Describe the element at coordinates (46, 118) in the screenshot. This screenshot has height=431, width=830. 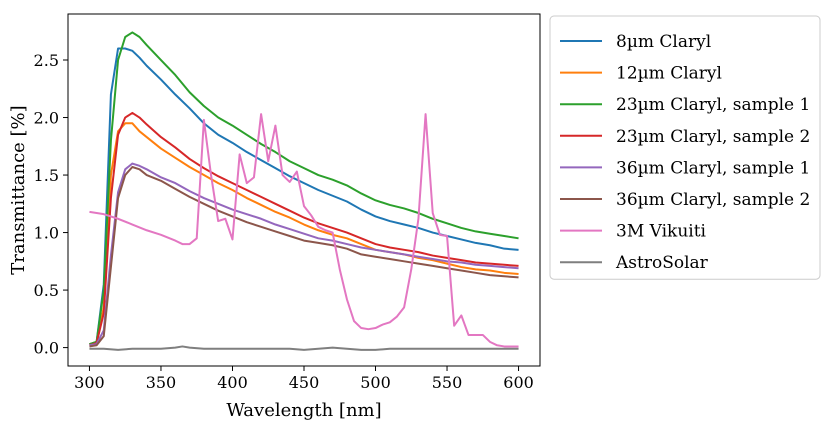
I see `y-tick-label: 2.0` at that location.